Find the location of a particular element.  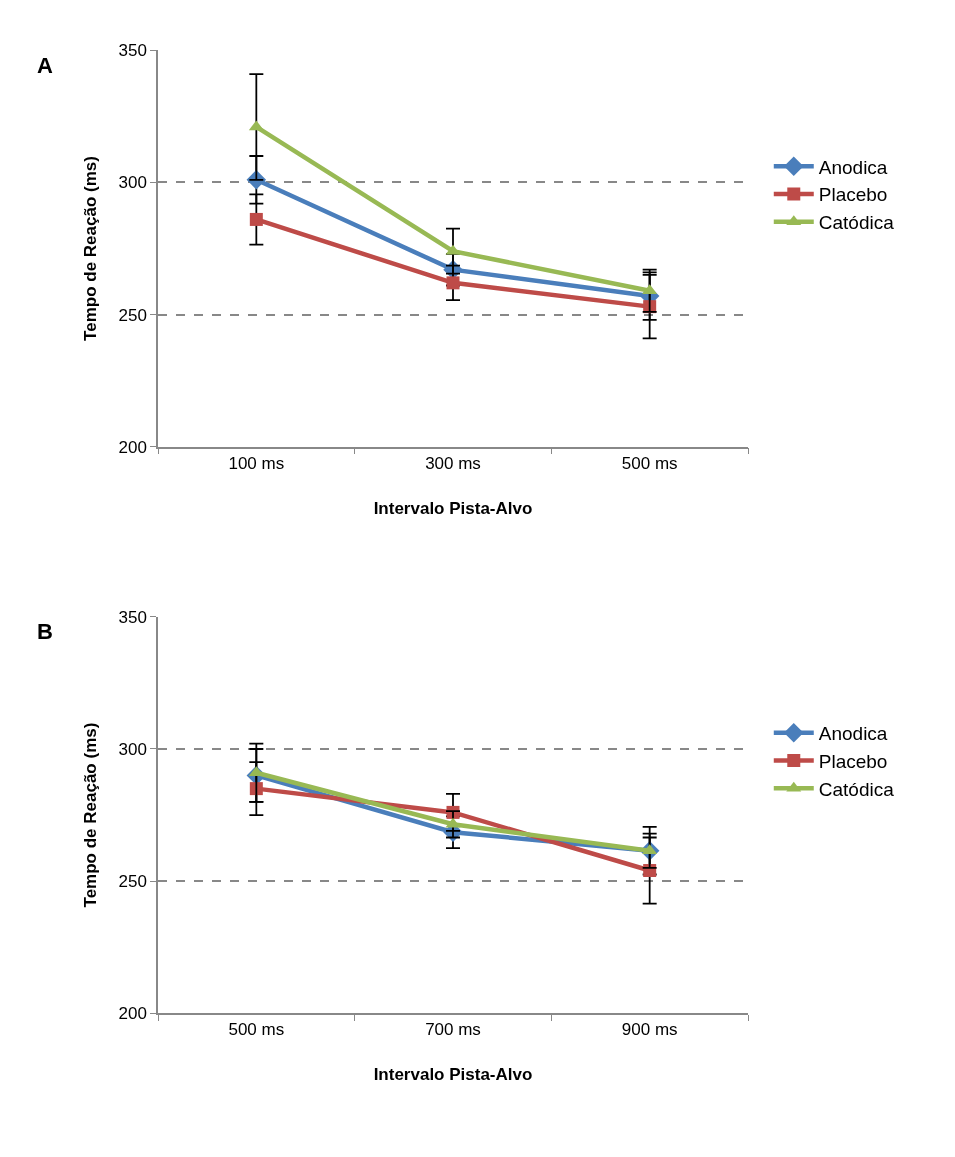

x-tick-label: 700 ms is located at coordinates (453, 1030).